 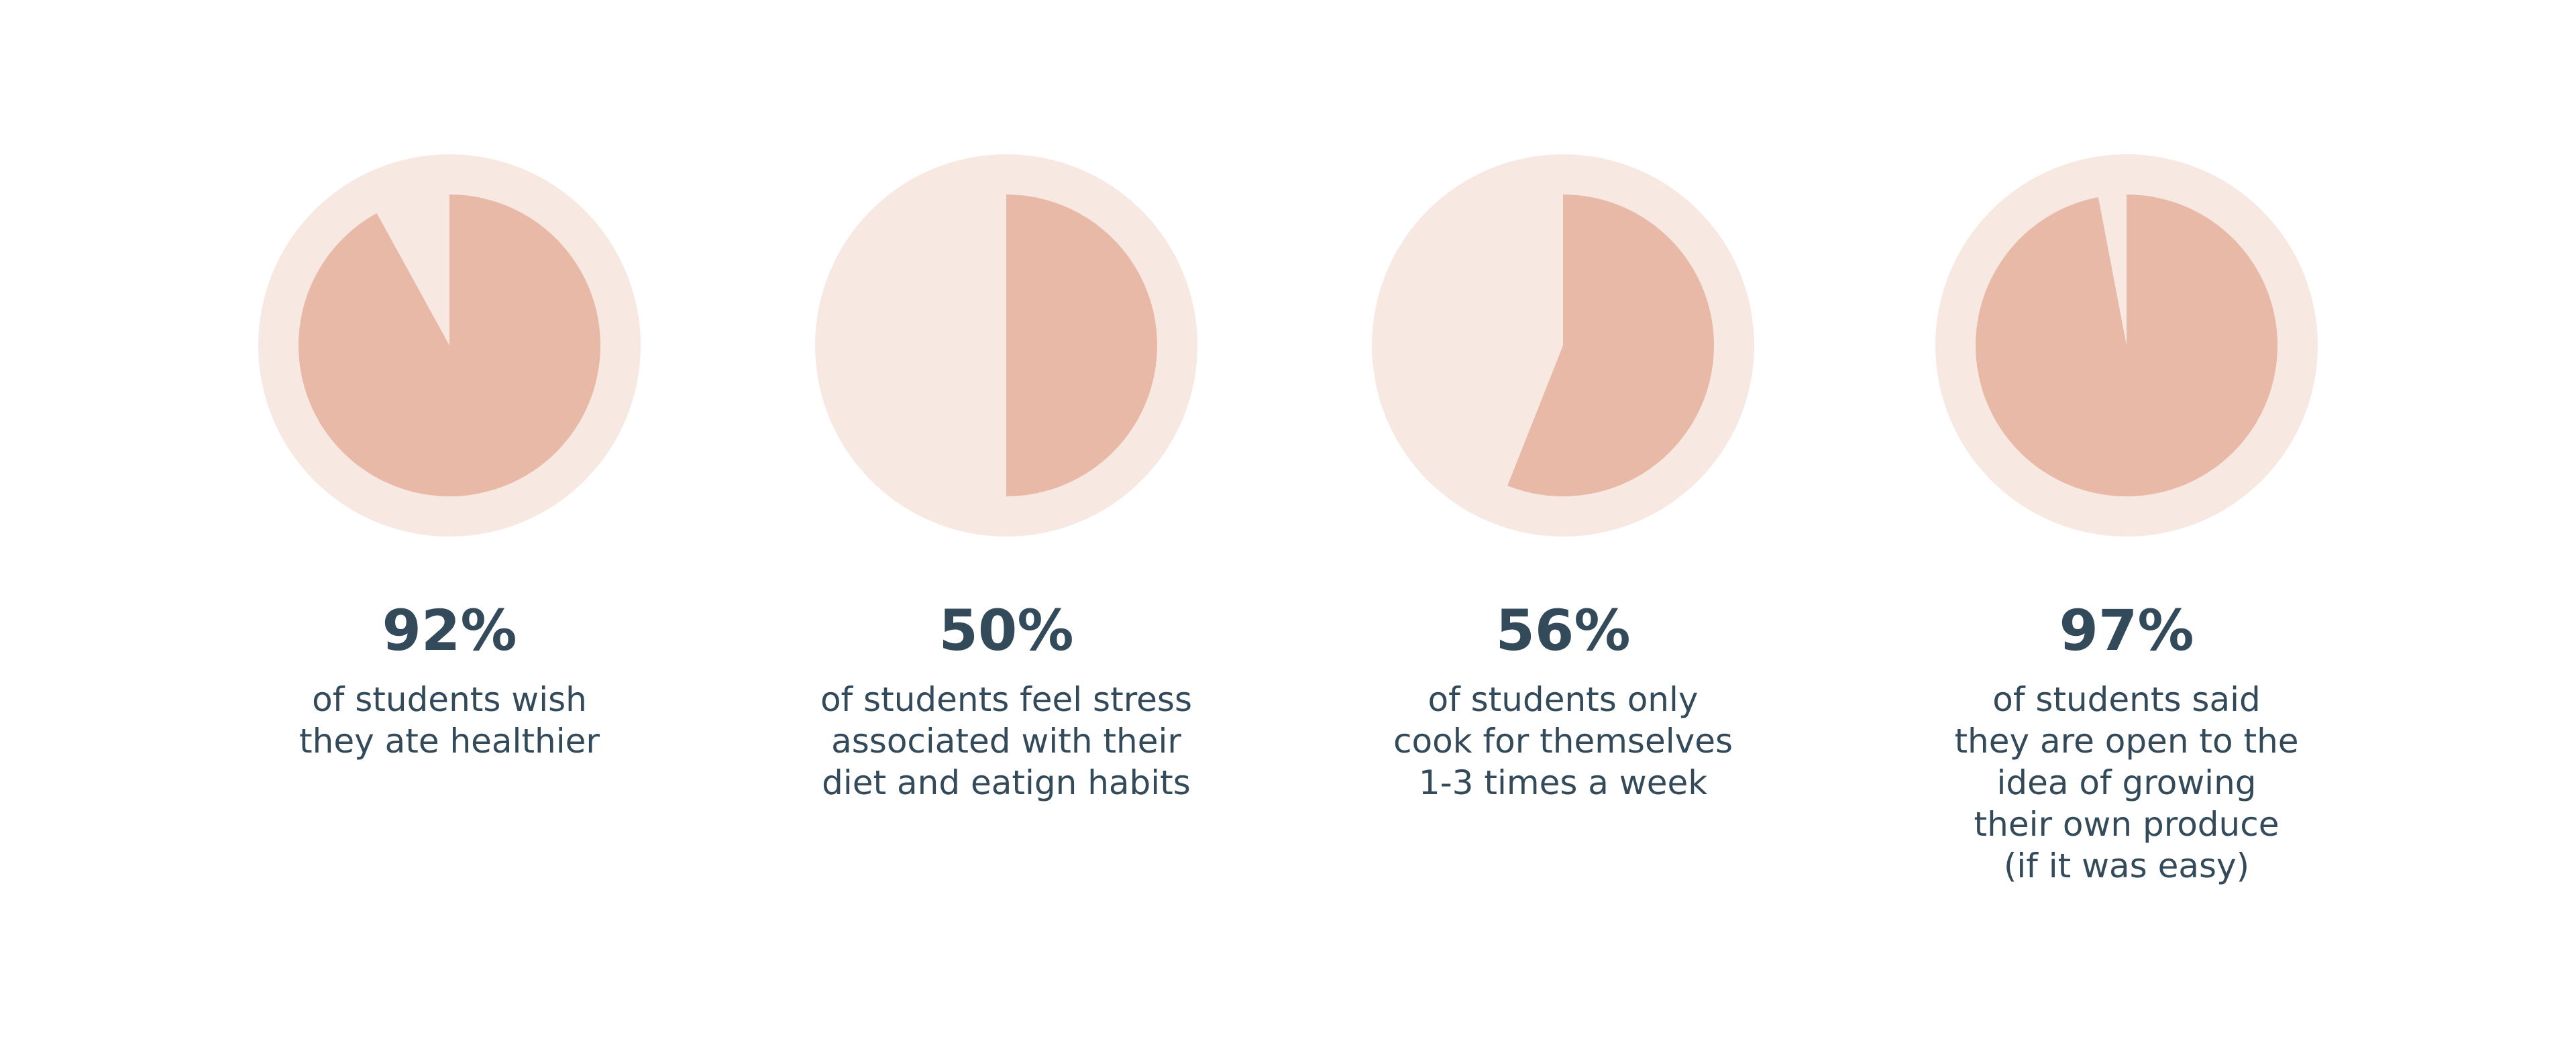 I want to click on stat-percentage: 50%, so click(x=1006, y=630).